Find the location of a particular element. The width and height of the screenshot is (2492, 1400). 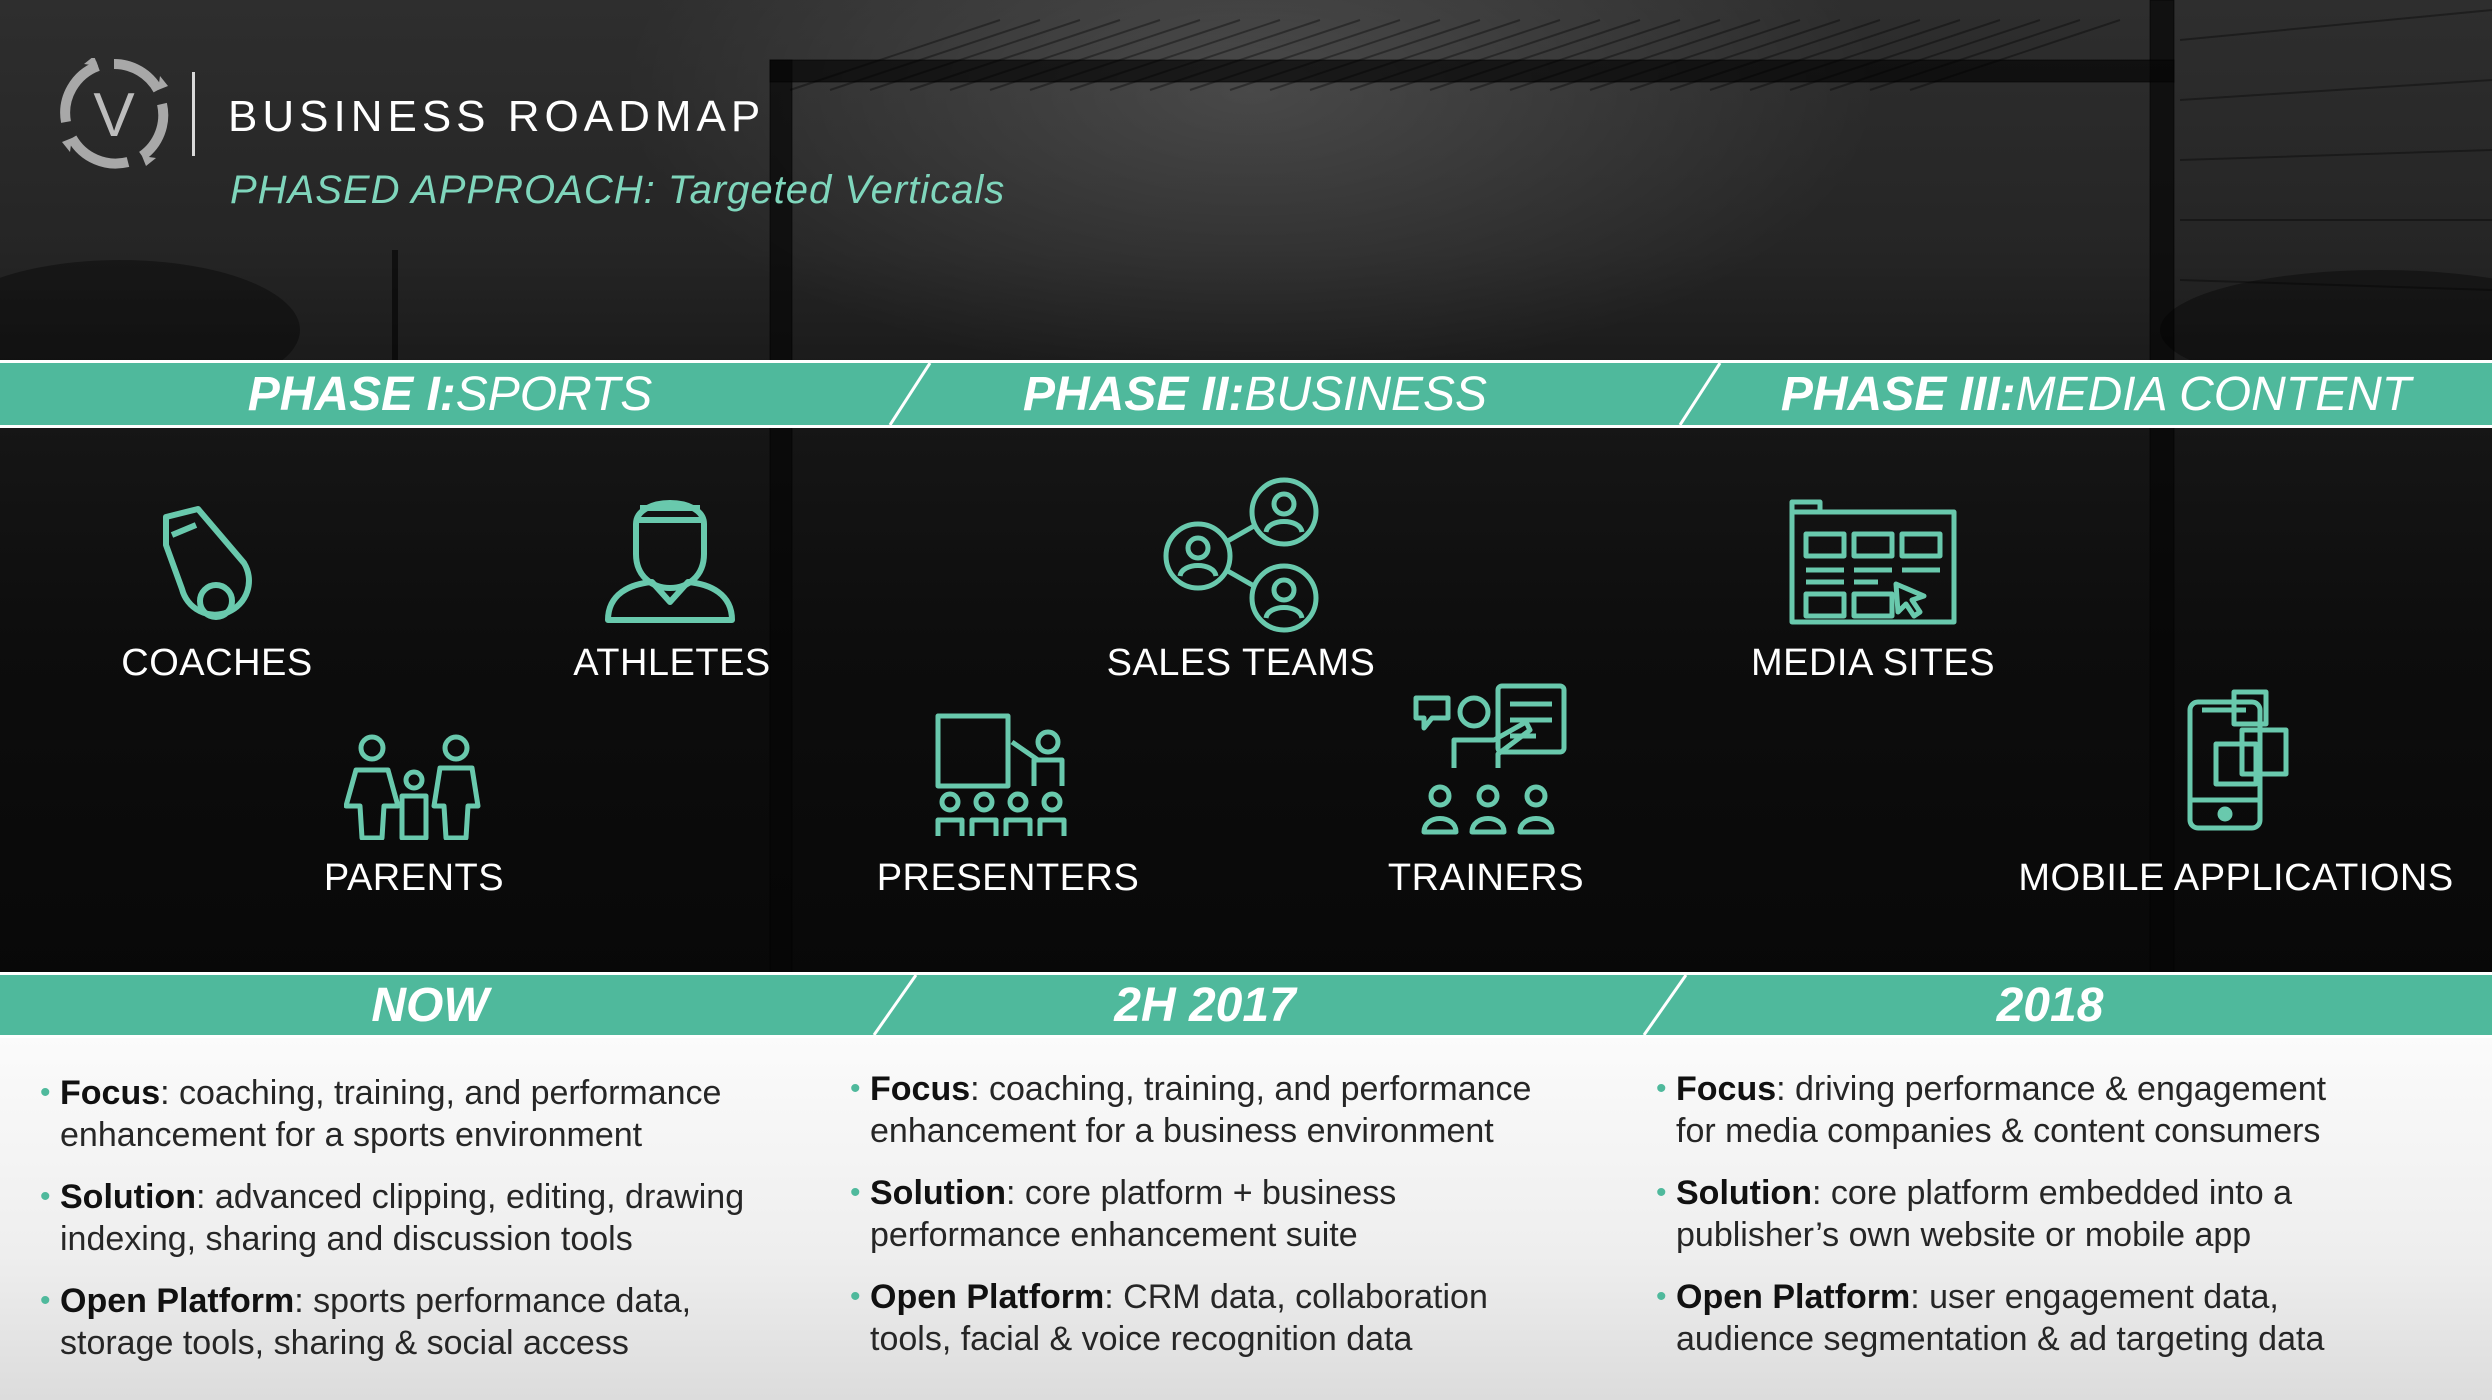

timeline-band-shape is located at coordinates (1246, 1005).